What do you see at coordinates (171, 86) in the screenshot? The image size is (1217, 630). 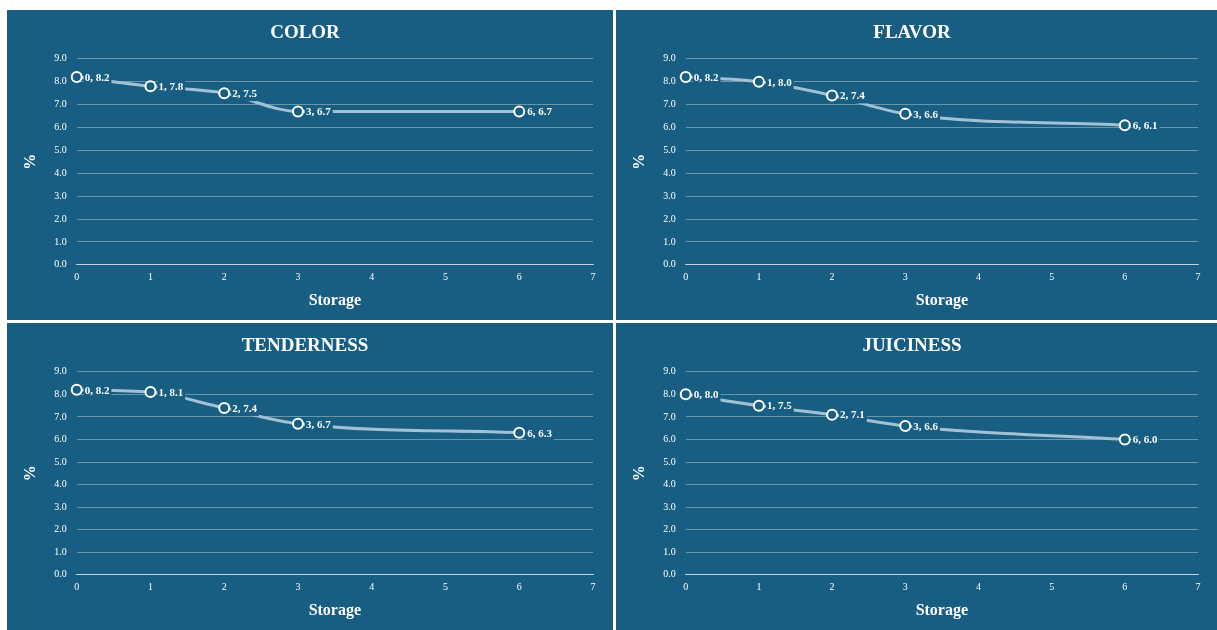 I see `data-label: 1, 7.8` at bounding box center [171, 86].